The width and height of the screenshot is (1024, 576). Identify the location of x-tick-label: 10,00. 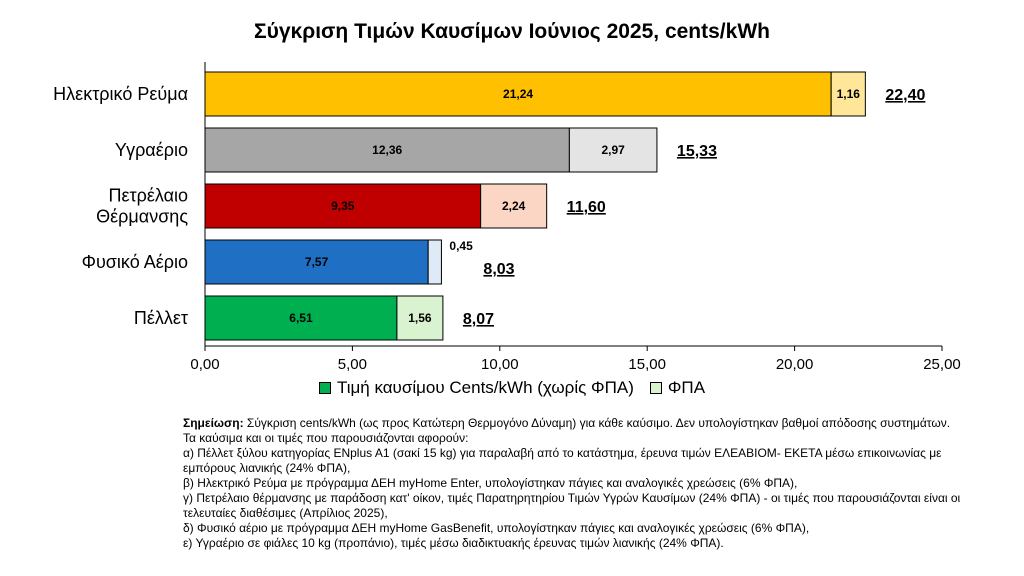
(500, 364).